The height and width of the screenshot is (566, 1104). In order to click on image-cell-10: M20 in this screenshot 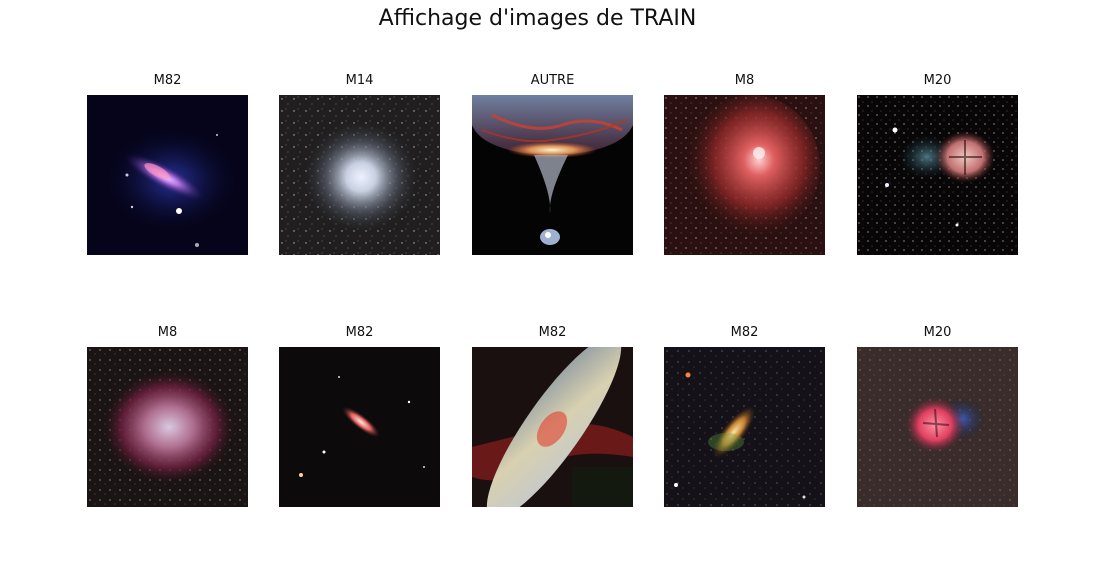, I will do `click(937, 416)`.